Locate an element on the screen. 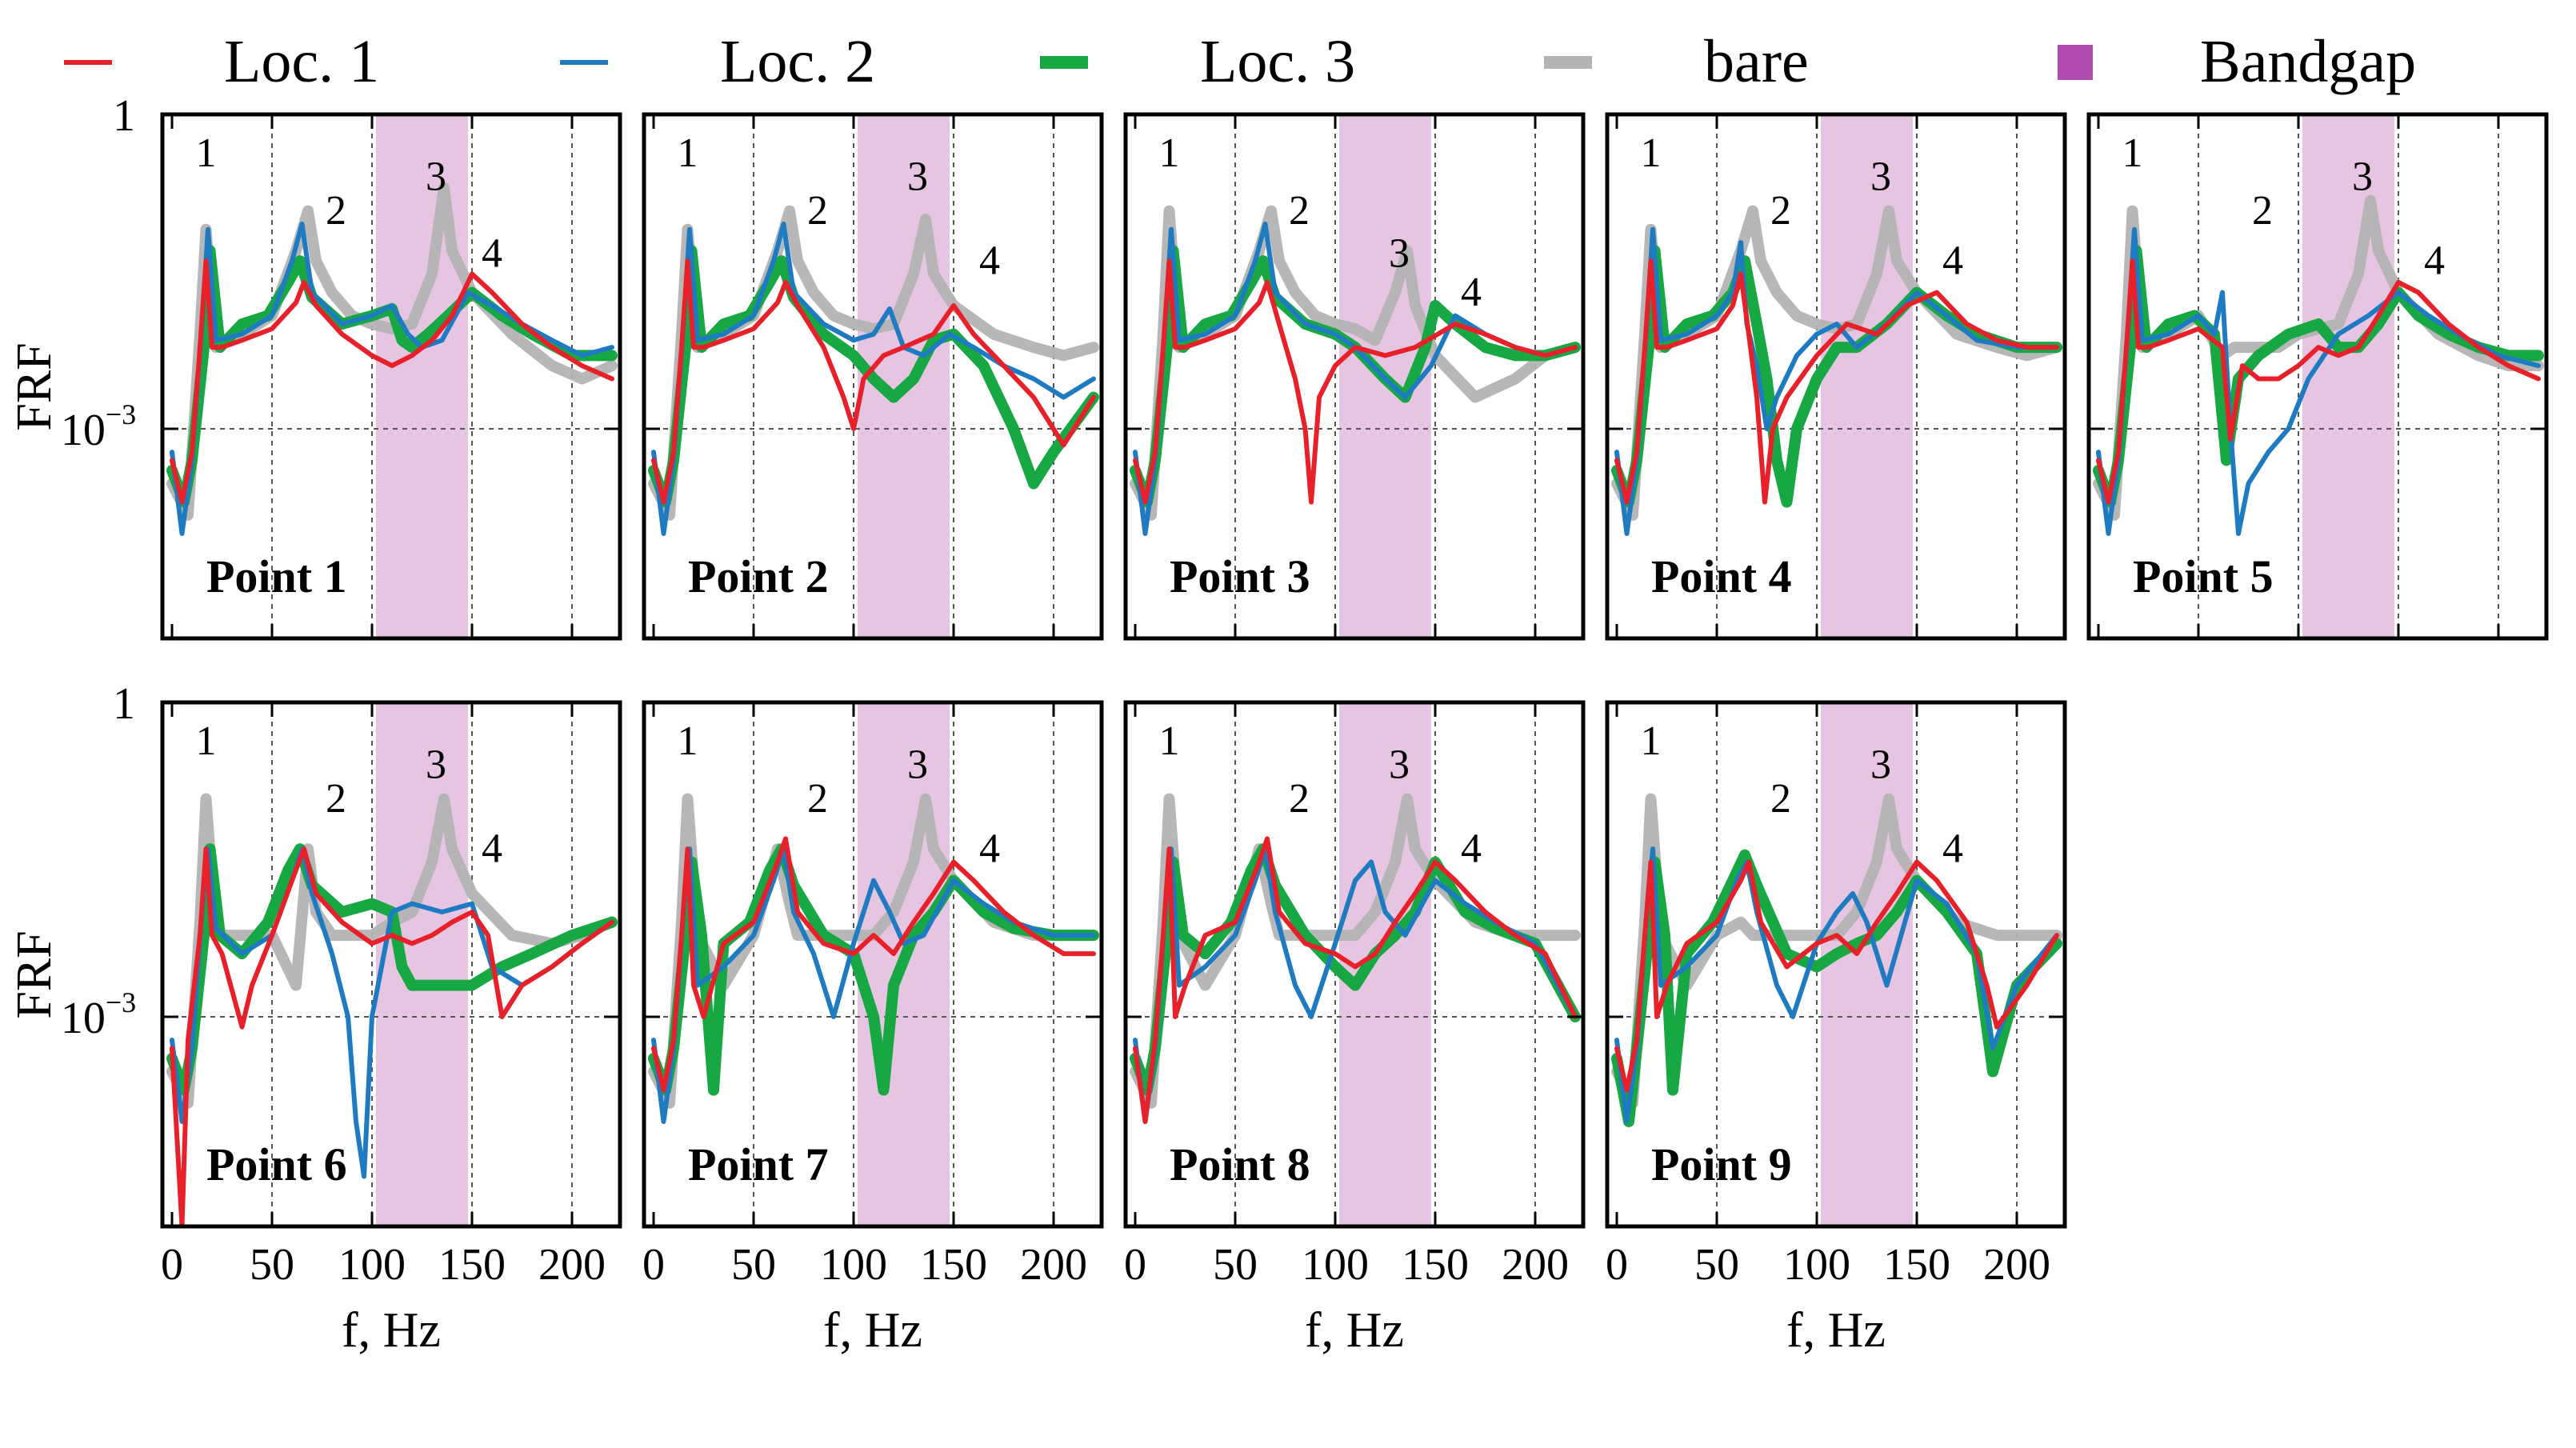  panel-title: Point 3 is located at coordinates (1240, 576).